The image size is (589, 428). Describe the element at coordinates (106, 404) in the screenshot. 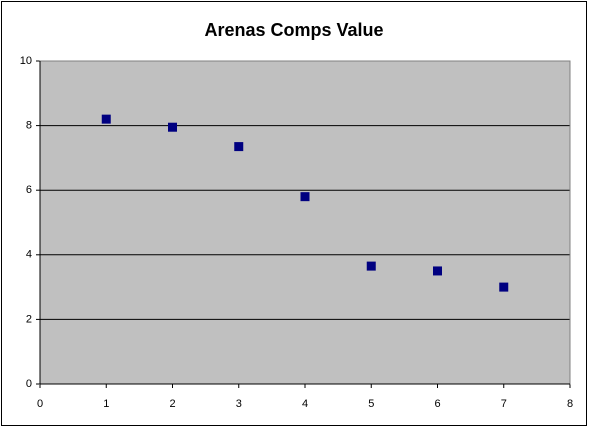

I see `x-tick-label: 1` at that location.